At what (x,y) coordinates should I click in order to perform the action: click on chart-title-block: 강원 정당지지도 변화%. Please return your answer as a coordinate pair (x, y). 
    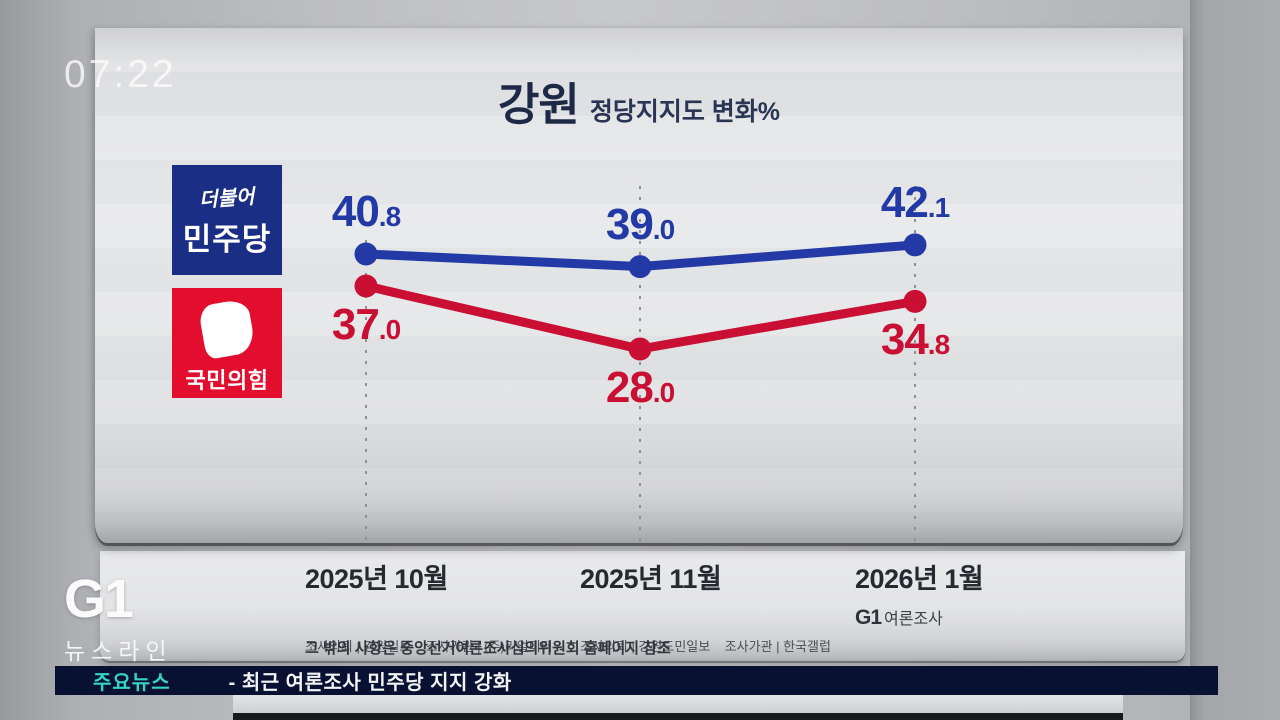
    Looking at the image, I should click on (639, 100).